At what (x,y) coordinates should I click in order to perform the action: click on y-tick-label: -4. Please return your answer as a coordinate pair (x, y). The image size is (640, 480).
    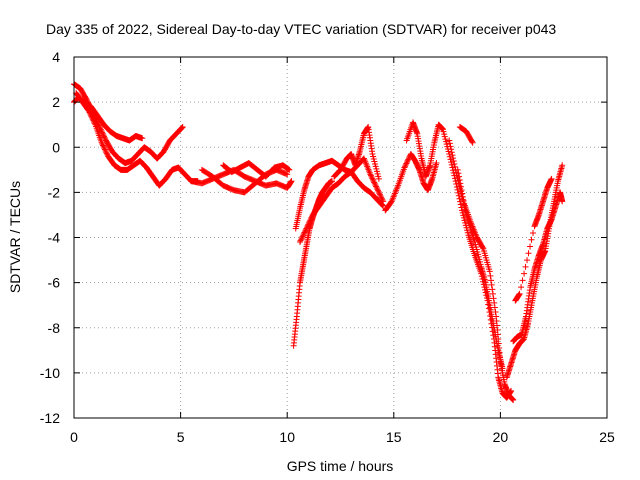
    Looking at the image, I should click on (54, 238).